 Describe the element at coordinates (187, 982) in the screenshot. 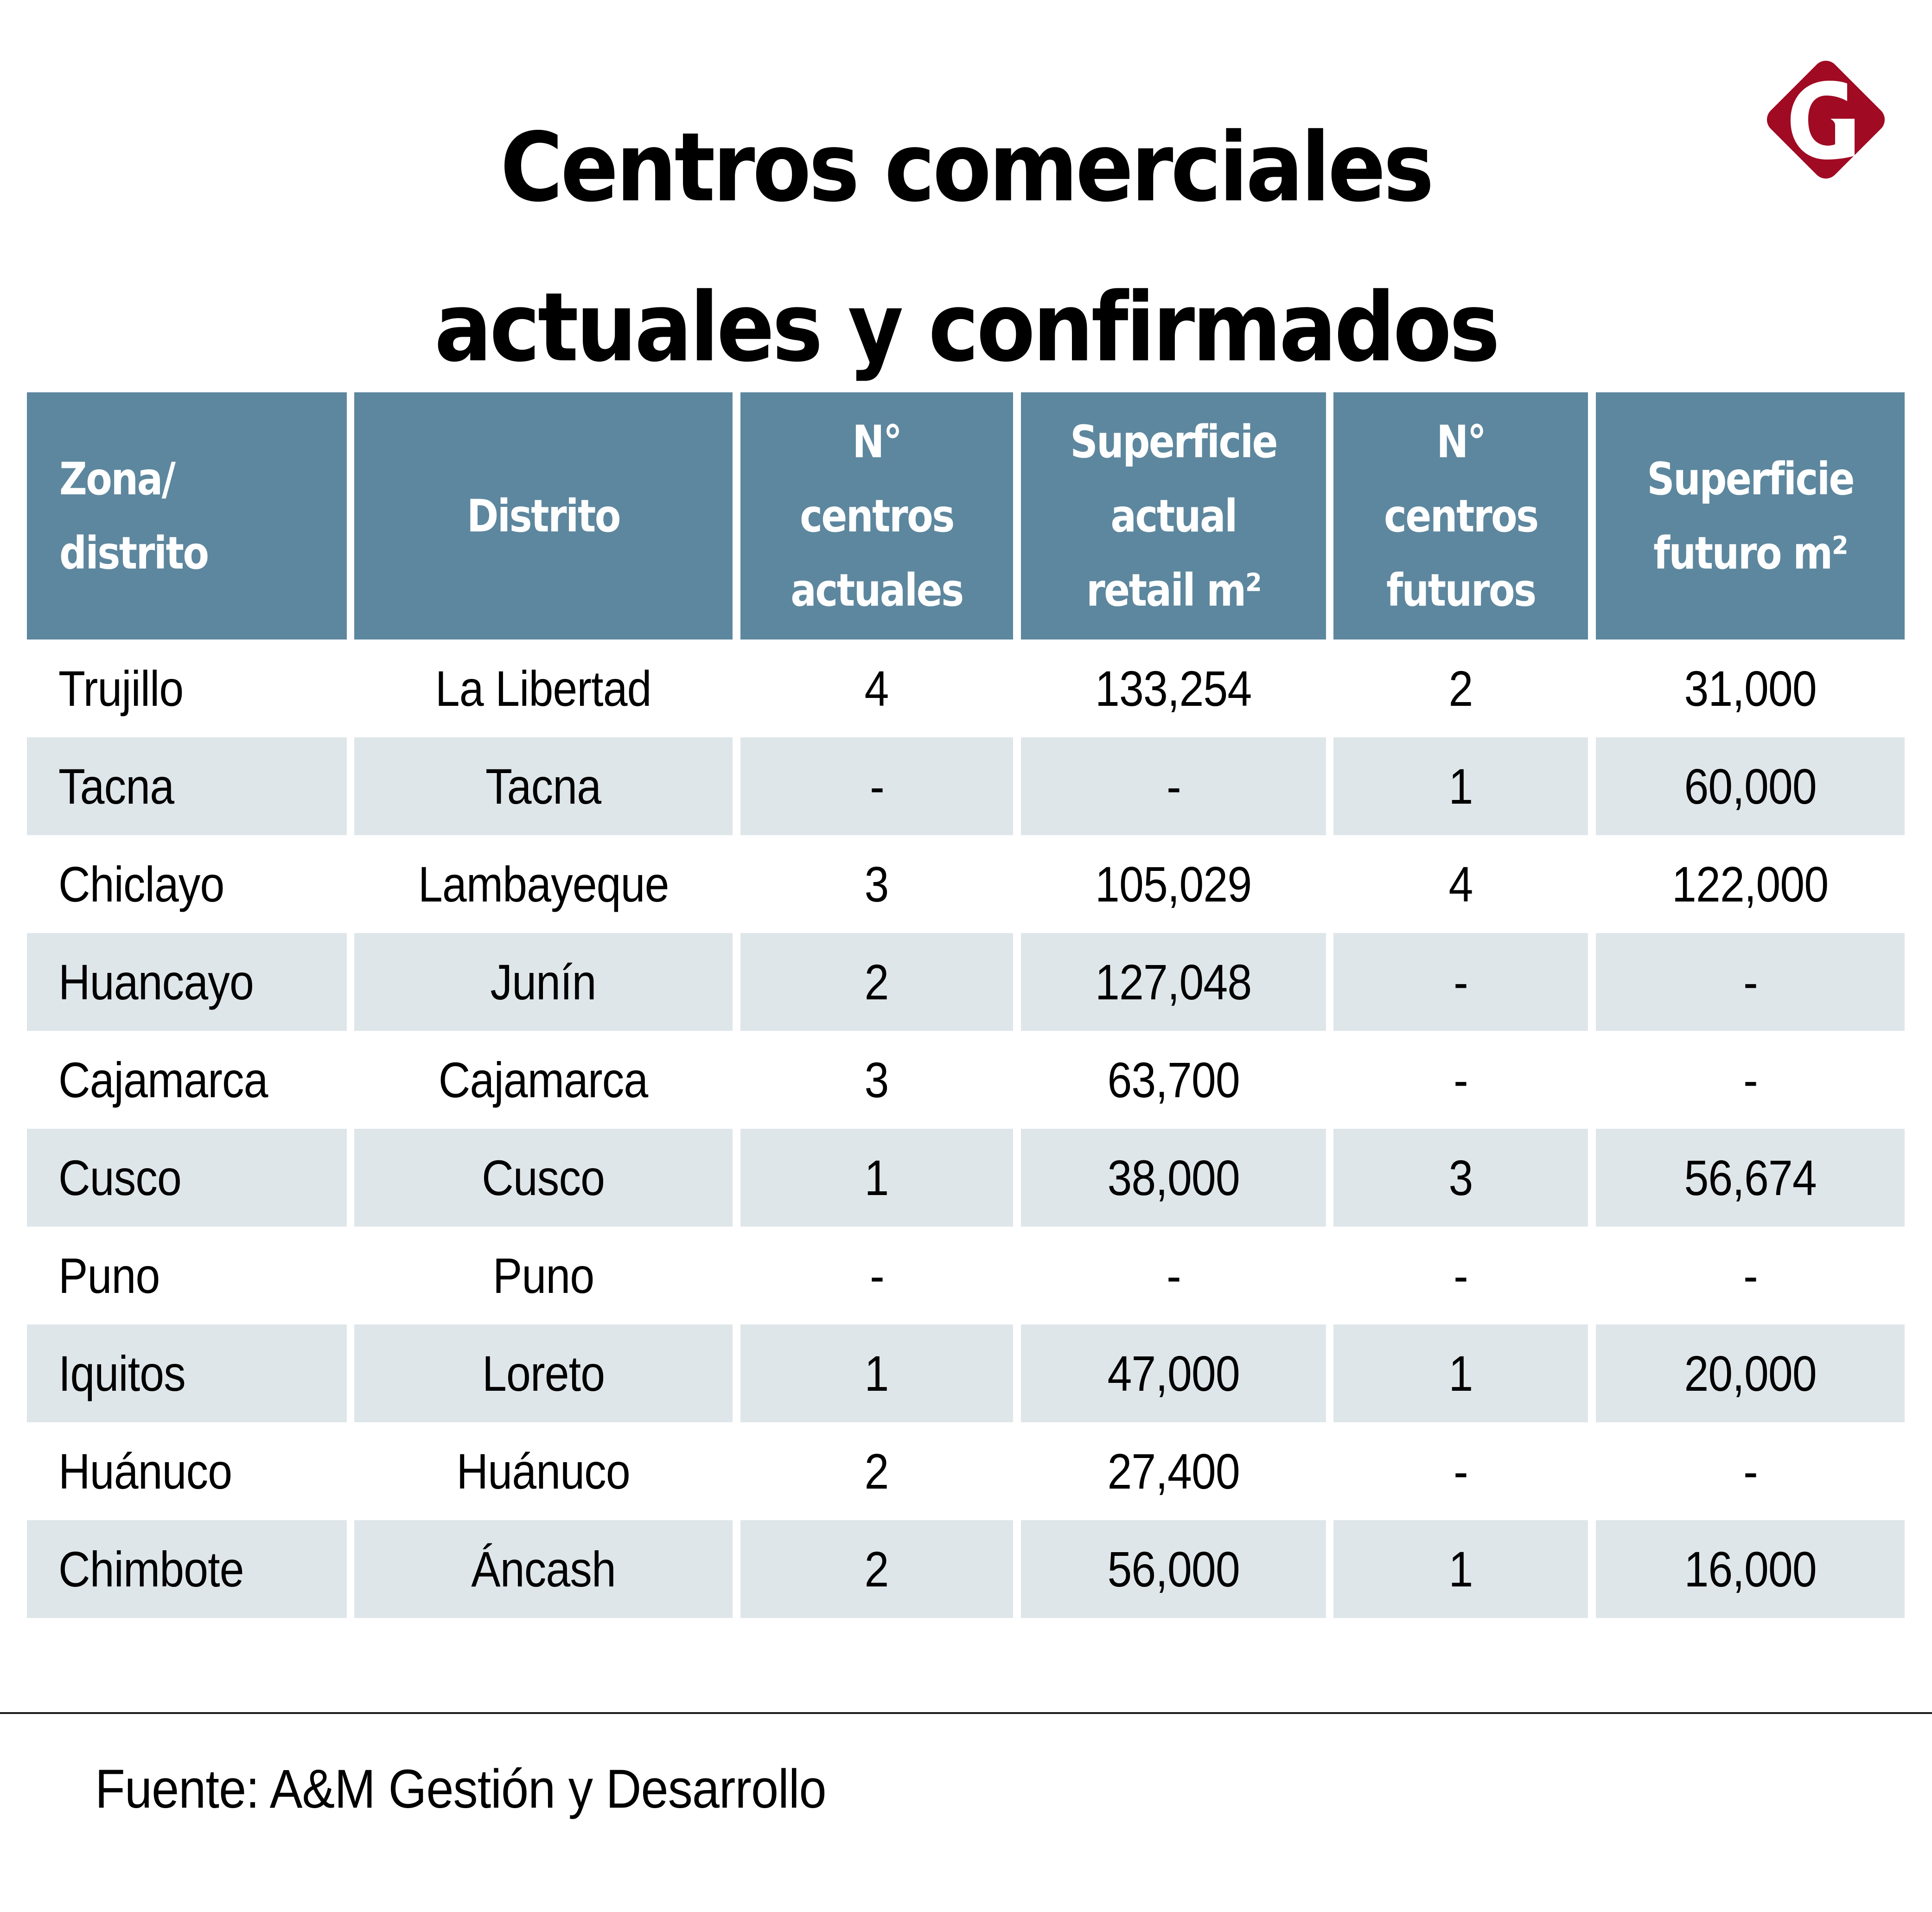

I see `cell-zona: Huancayo` at that location.